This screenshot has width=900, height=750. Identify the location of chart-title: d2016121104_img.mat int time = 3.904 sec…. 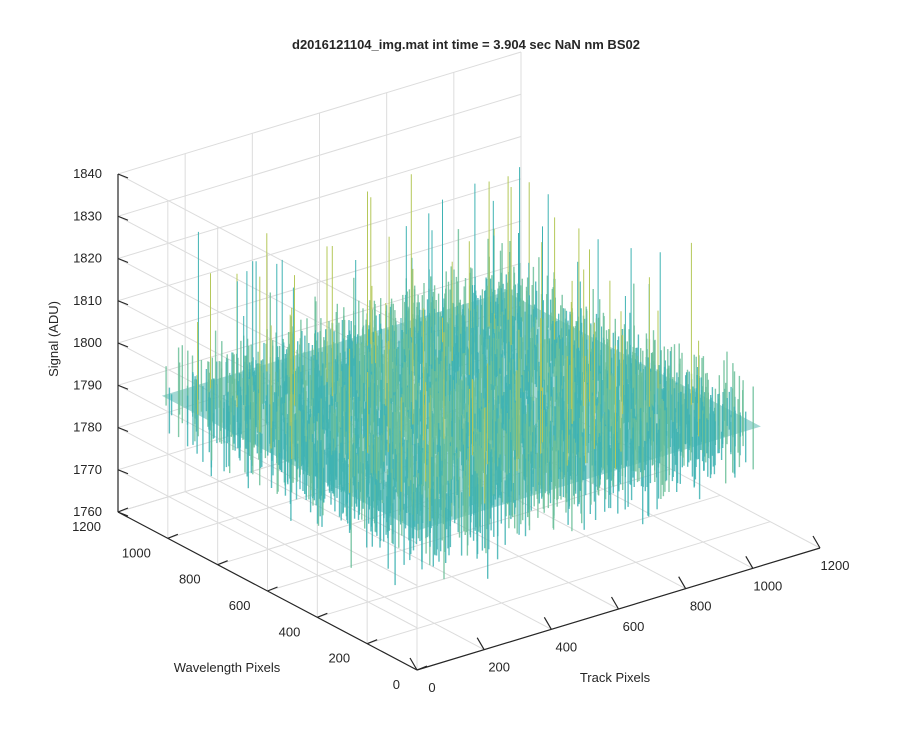
(466, 44).